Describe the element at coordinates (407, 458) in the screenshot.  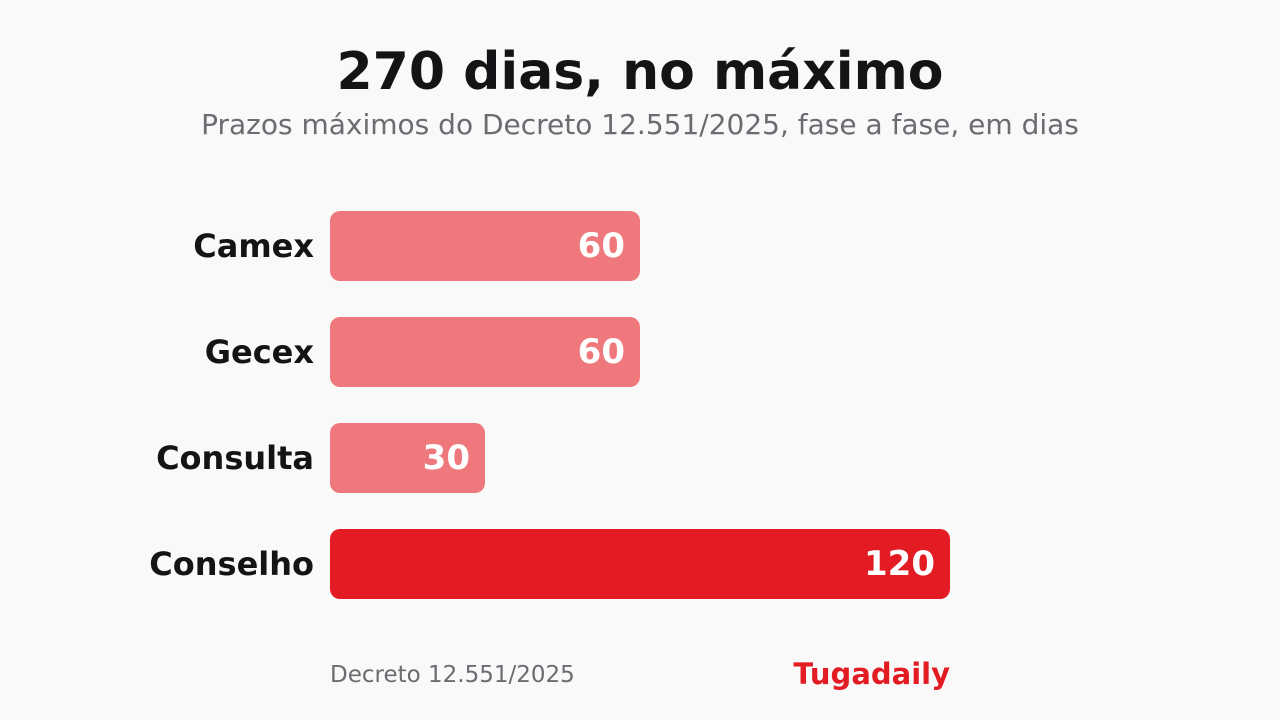
I see `bar-consulta` at that location.